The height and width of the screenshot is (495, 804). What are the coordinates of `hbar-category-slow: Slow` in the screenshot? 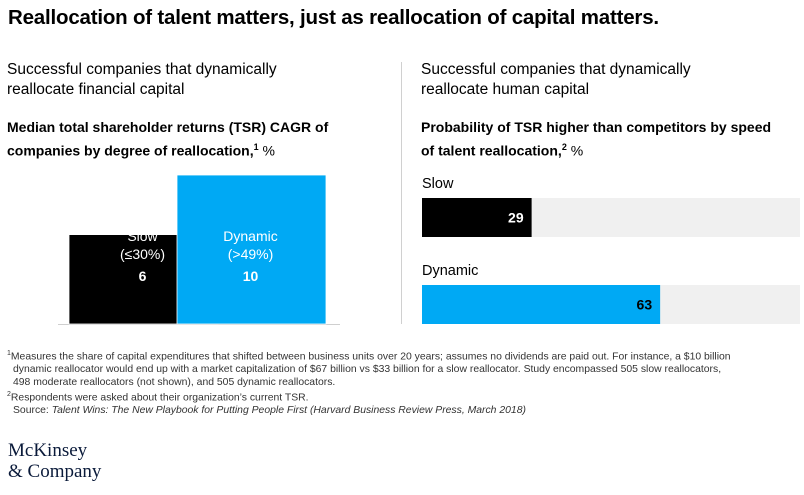 It's located at (438, 184).